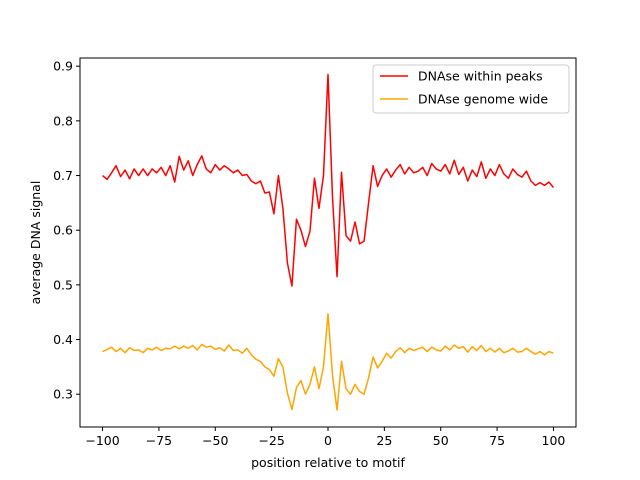 The image size is (640, 480). I want to click on x-tick-label: −75, so click(159, 440).